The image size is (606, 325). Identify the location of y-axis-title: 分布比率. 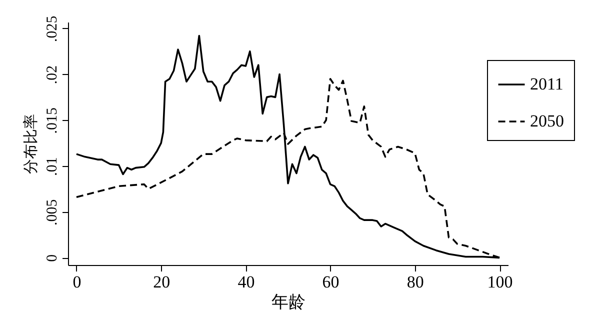
(31, 144).